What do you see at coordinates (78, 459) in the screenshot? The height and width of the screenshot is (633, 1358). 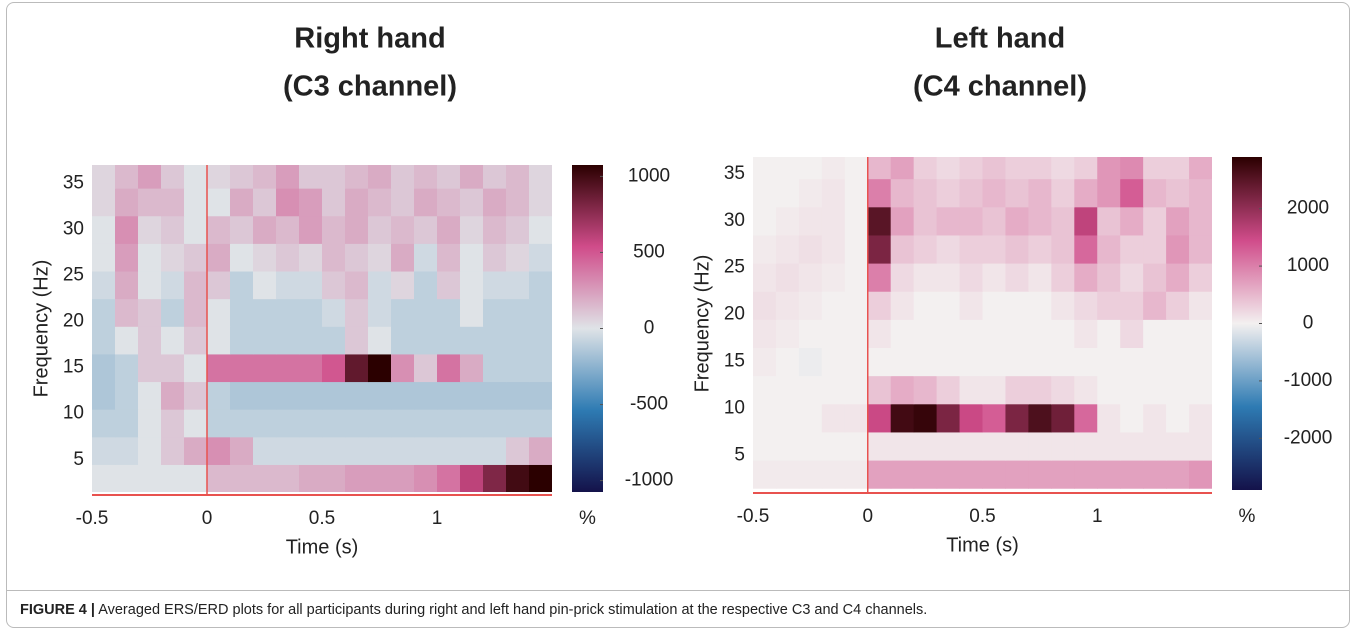 I see `y-tick-label: 5` at bounding box center [78, 459].